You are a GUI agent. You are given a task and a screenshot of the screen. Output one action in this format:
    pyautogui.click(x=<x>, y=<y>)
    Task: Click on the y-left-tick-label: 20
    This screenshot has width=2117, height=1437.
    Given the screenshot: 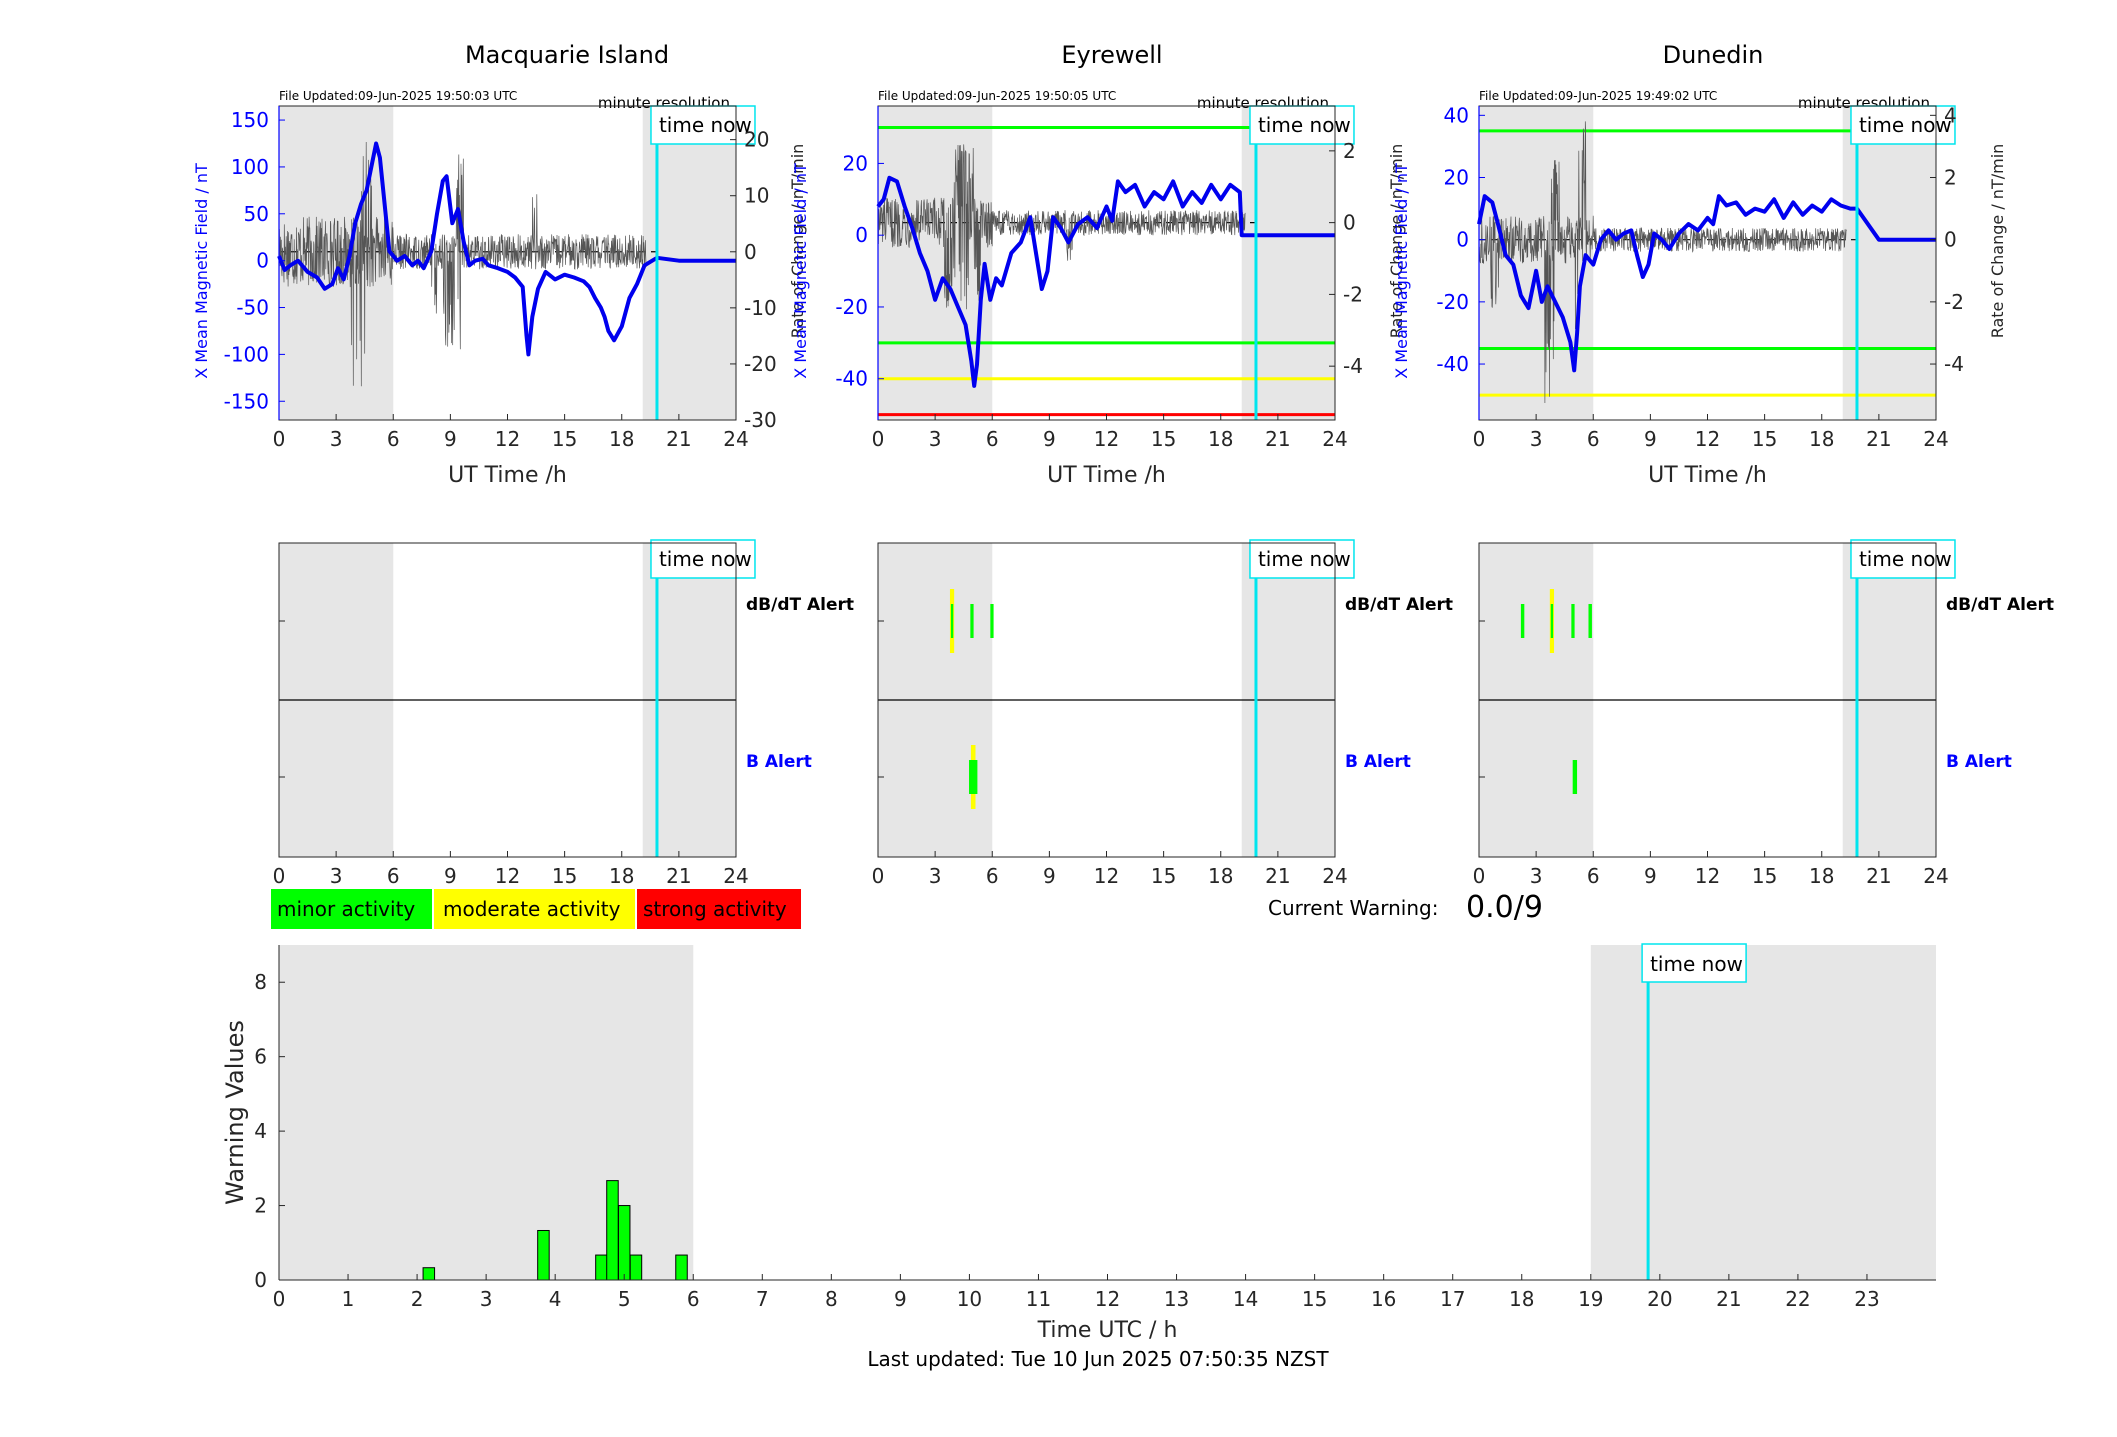 What is the action you would take?
    pyautogui.click(x=855, y=163)
    